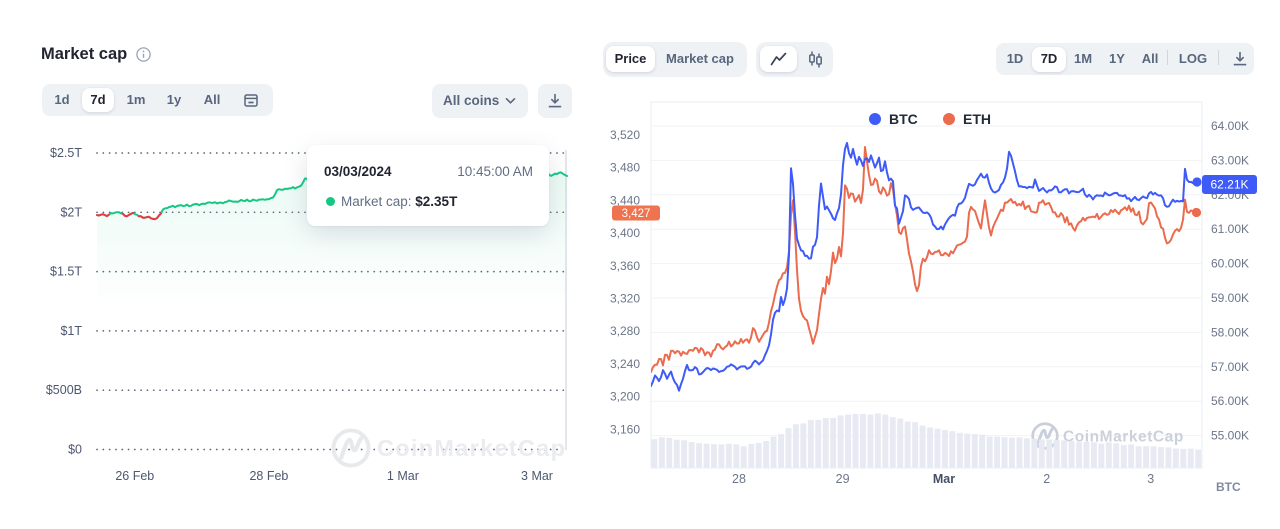  What do you see at coordinates (1230, 367) in the screenshot?
I see `svg-text: 57.00K` at bounding box center [1230, 367].